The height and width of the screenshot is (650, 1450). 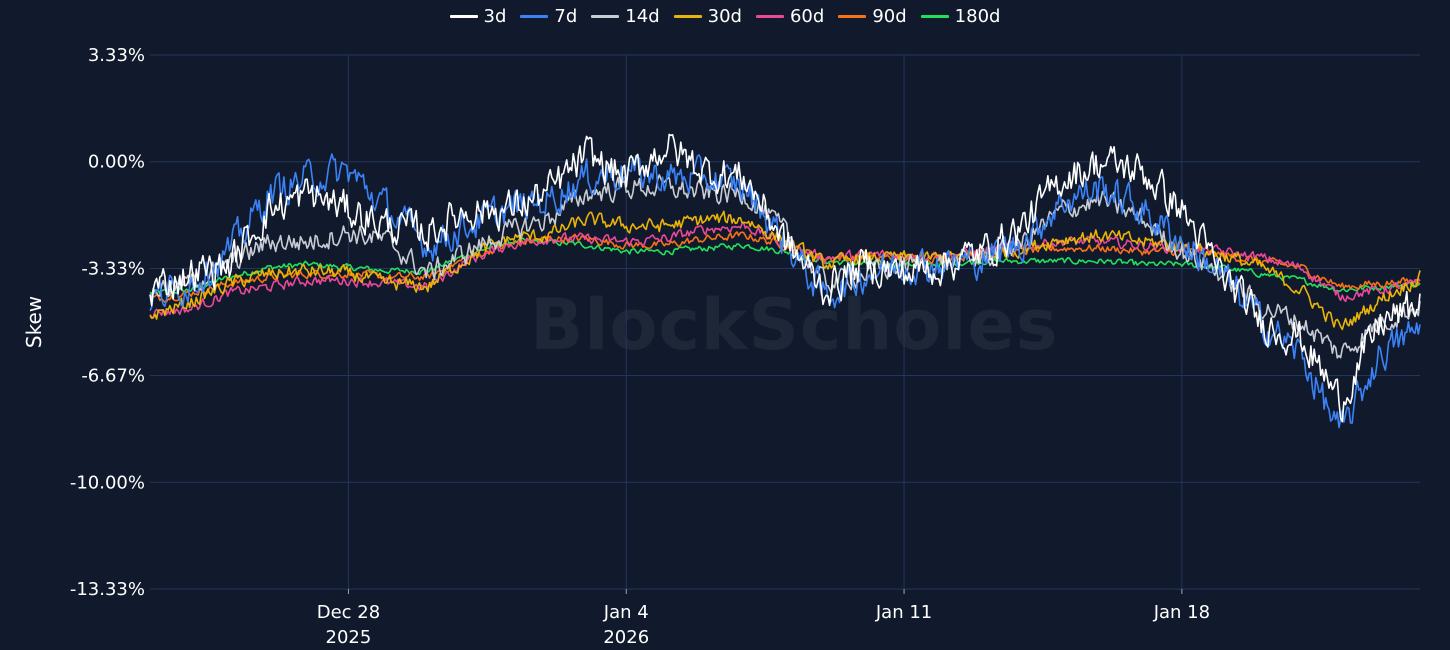 I want to click on x-tick-sublabel: 2026, so click(x=626, y=637).